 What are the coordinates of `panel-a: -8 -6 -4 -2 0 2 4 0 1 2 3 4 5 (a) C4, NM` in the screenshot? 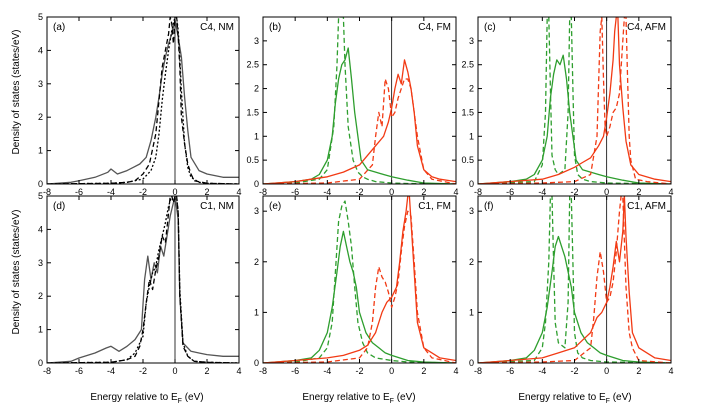 It's located at (140, 104).